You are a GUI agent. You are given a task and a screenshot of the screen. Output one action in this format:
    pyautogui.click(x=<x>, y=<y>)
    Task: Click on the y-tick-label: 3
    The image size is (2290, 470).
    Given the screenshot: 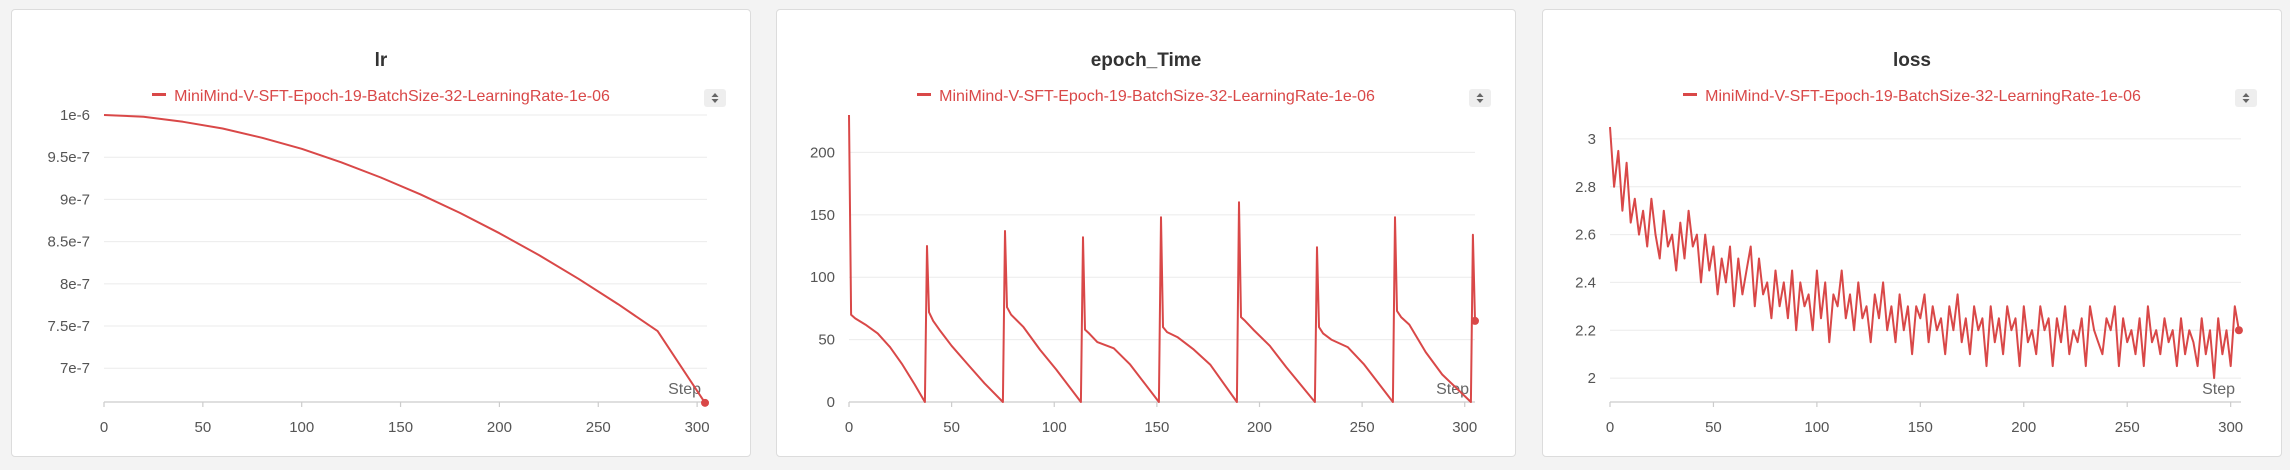 What is the action you would take?
    pyautogui.click(x=1592, y=139)
    